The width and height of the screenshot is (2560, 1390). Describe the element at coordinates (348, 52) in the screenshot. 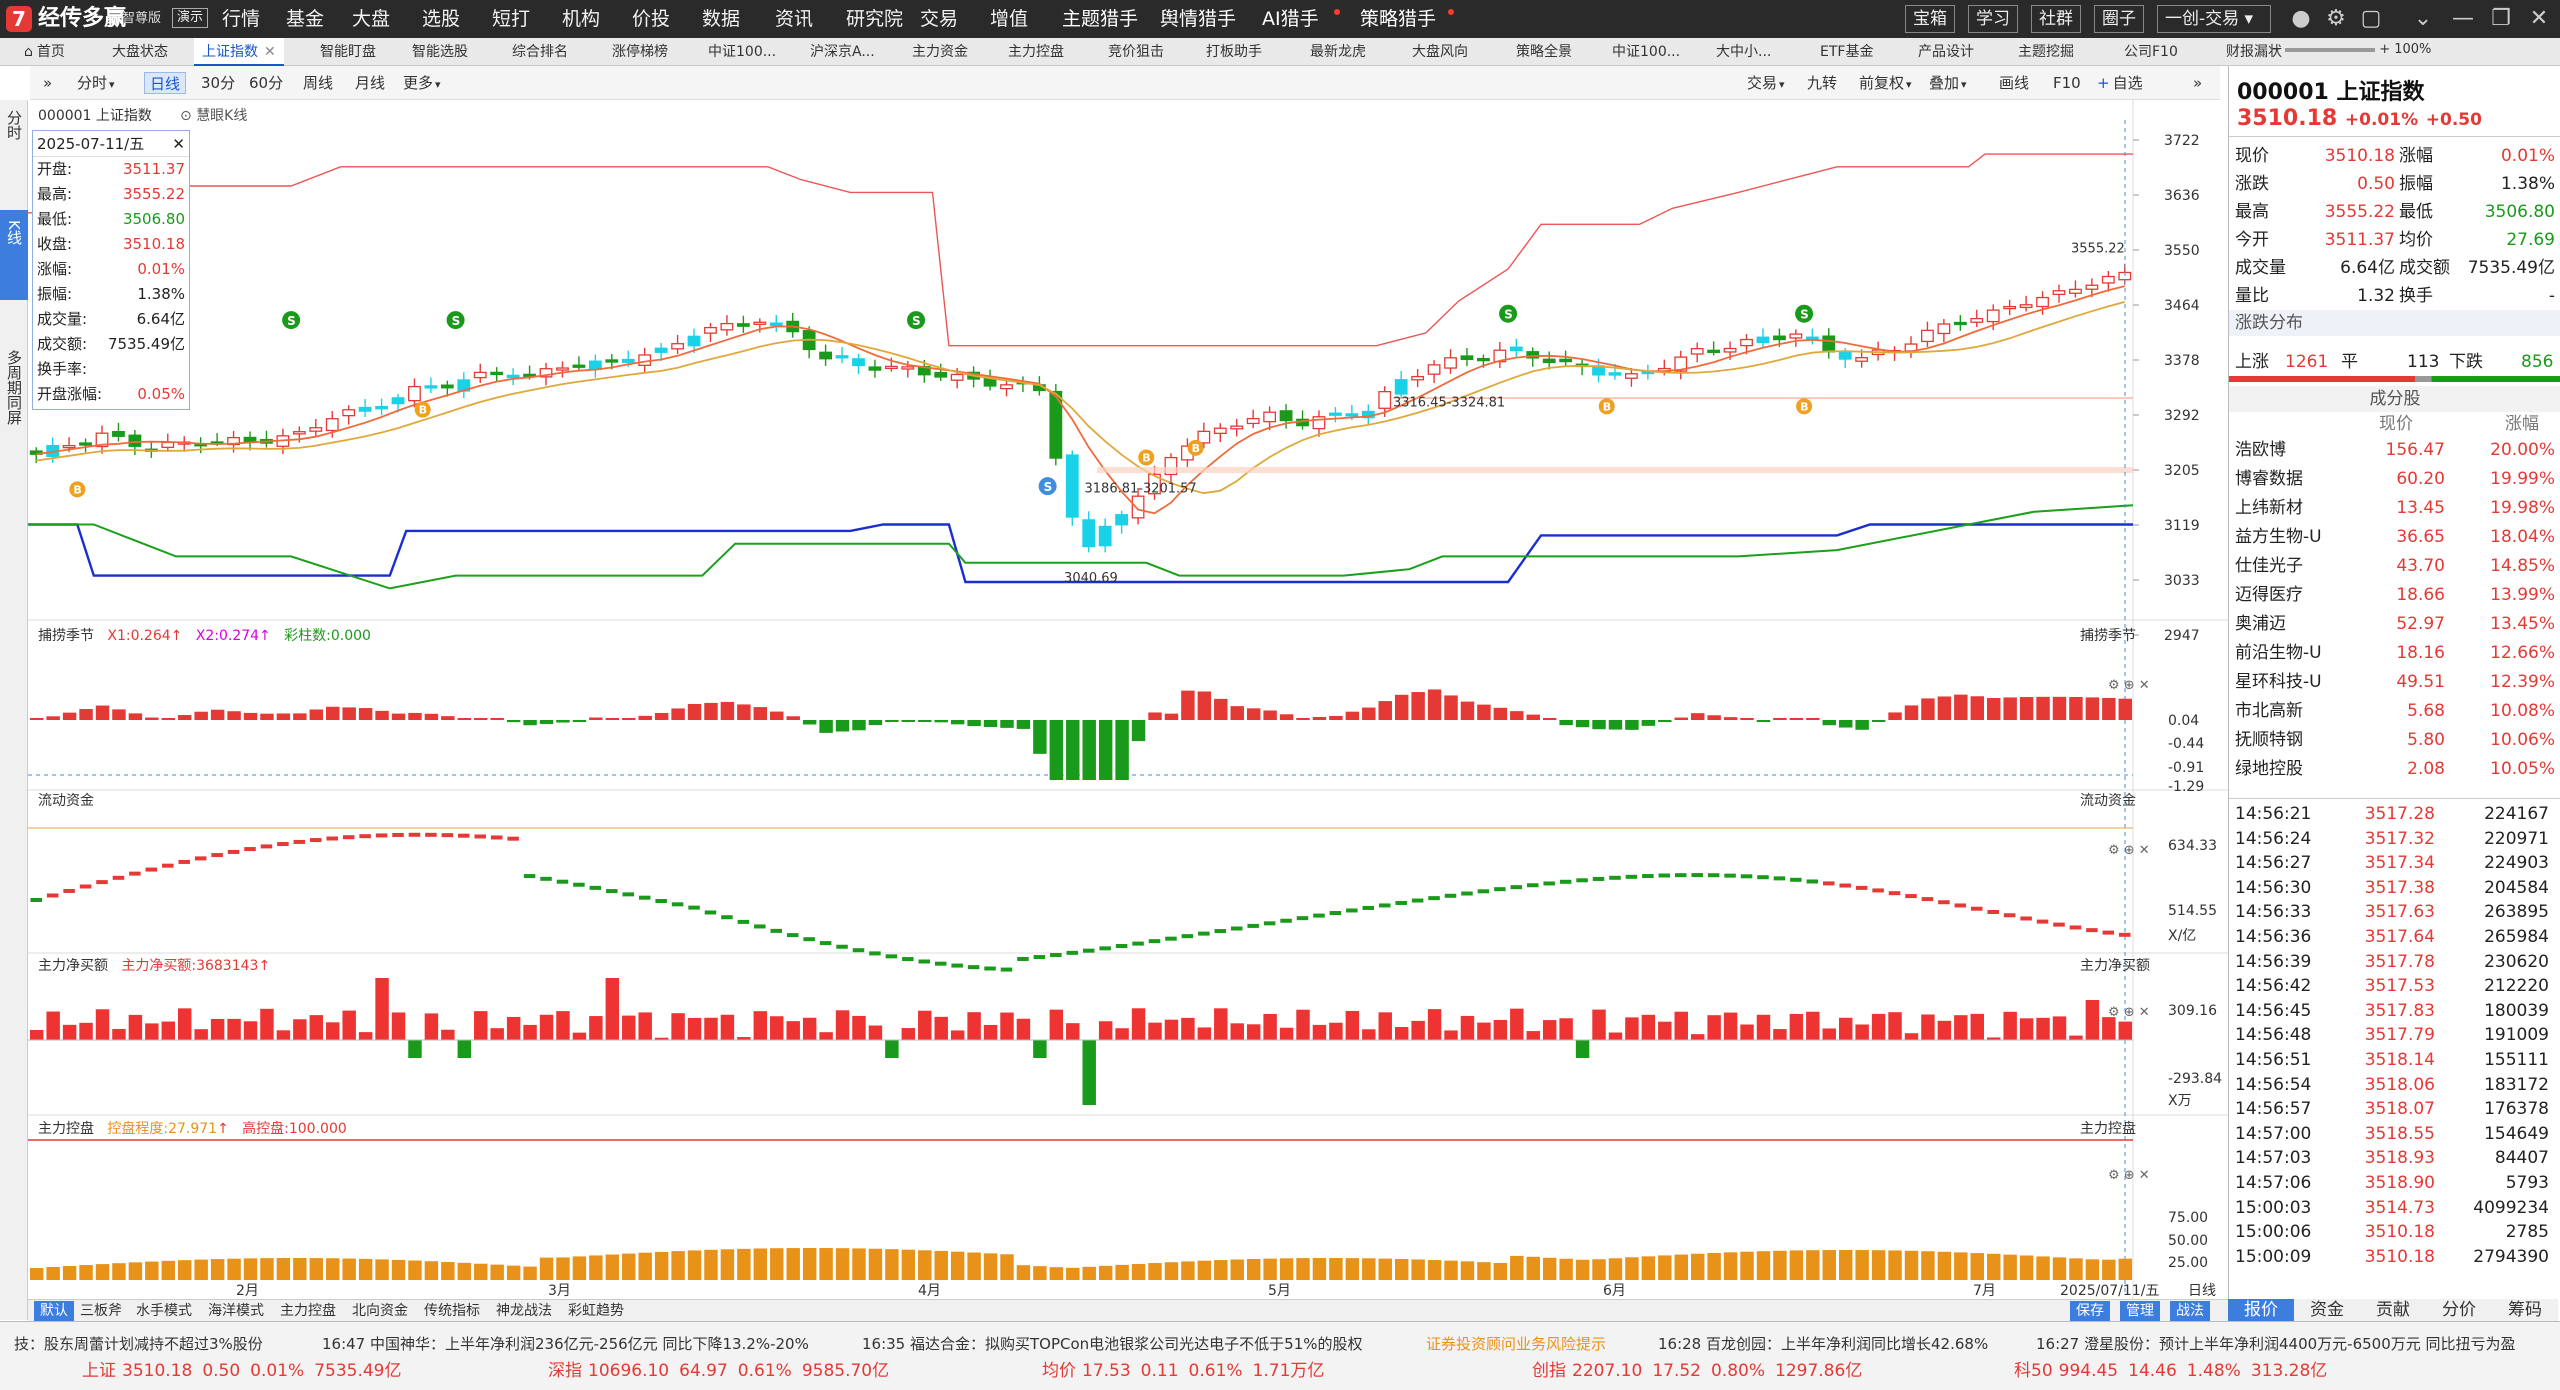

I see `tab-3: 智能盯盘` at that location.